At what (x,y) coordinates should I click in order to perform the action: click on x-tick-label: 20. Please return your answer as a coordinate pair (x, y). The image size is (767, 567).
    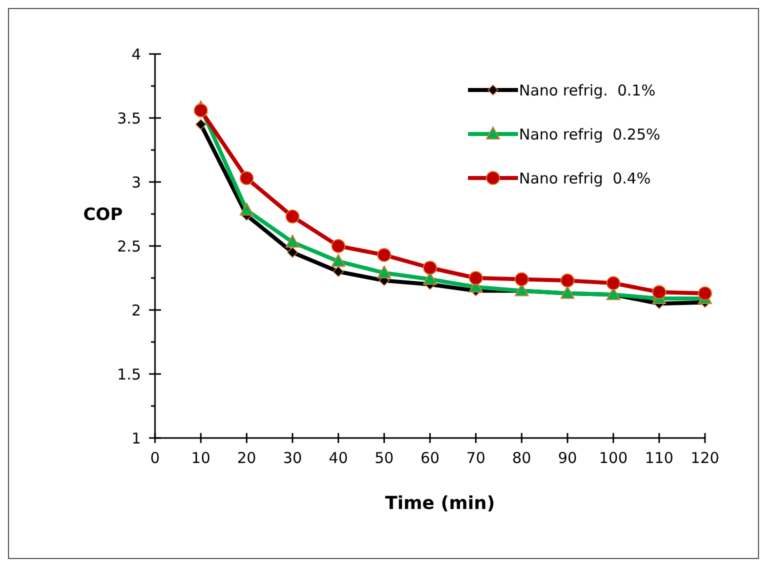
    Looking at the image, I should click on (246, 458).